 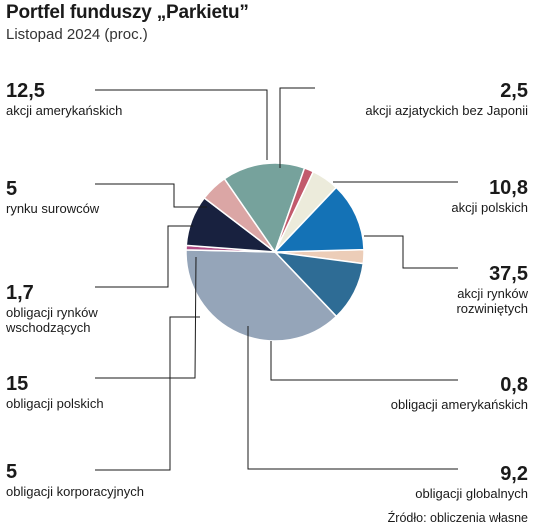 I want to click on slice-label-9-0: akcji amerykańskich, so click(x=64, y=110).